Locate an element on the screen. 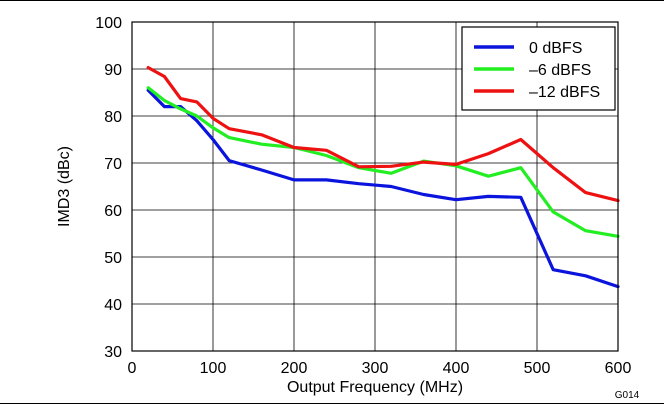  legend-label: –6 dBFS is located at coordinates (560, 70).